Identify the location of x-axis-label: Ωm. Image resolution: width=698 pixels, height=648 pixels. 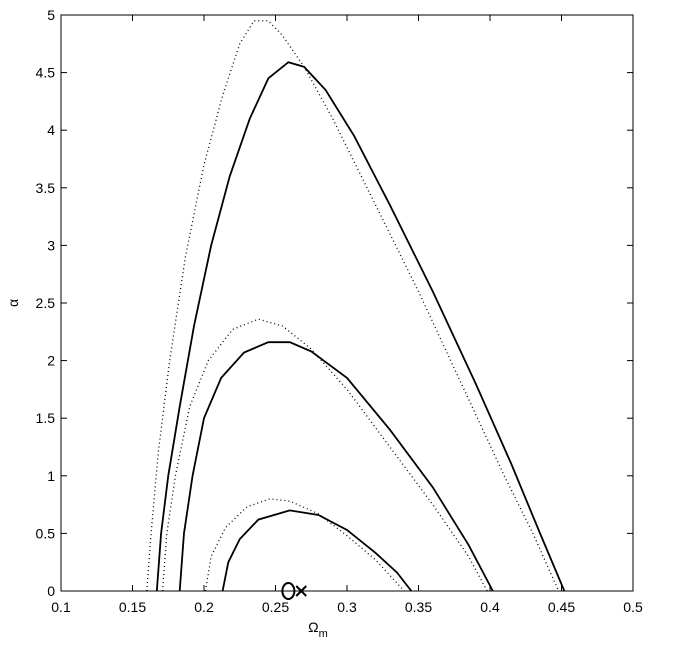
(318, 629).